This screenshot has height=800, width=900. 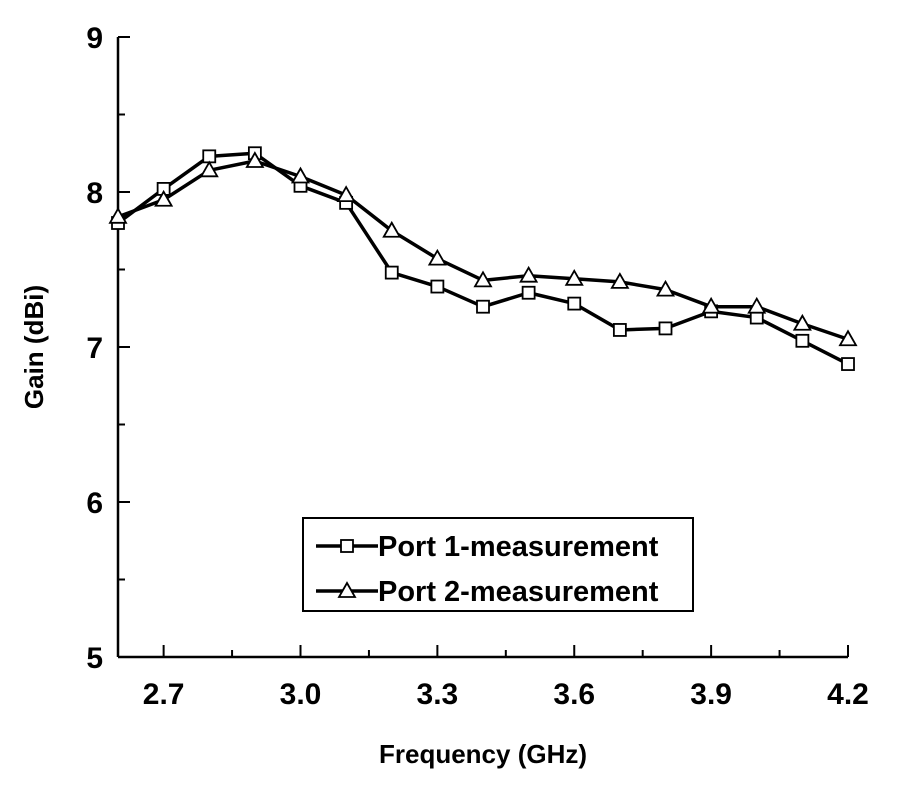 I want to click on x-axis-title: Frequency (GHz), so click(x=483, y=754).